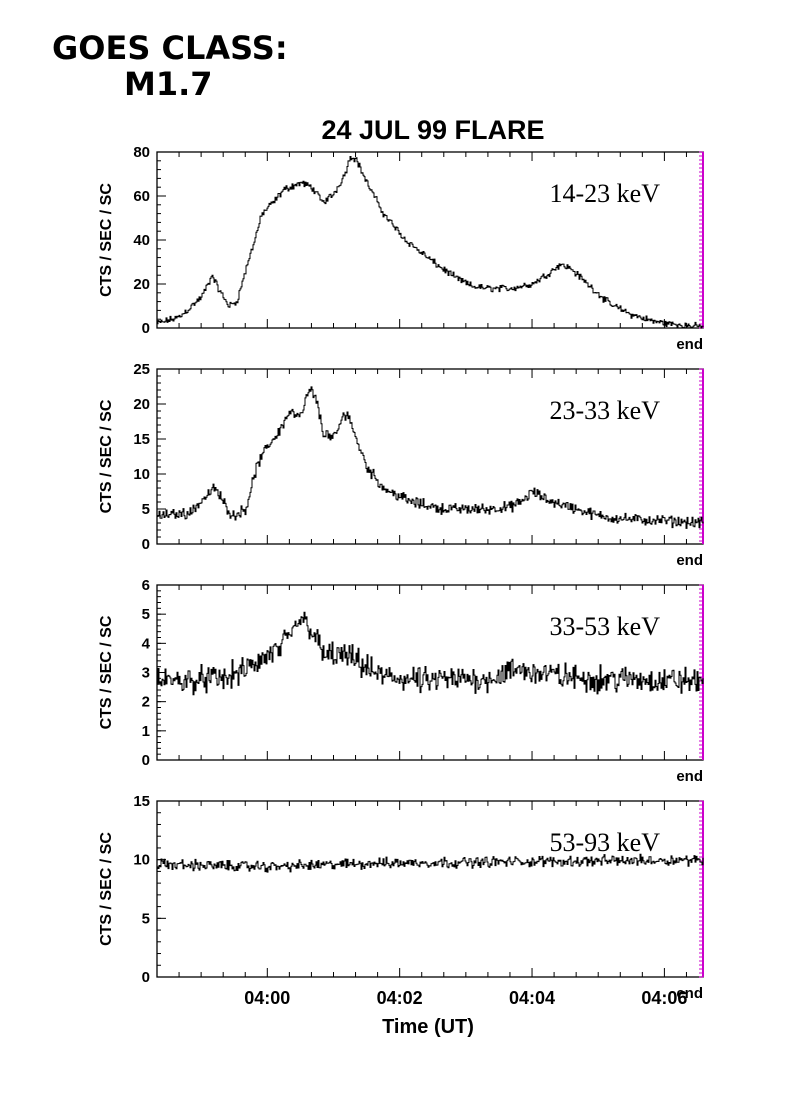  What do you see at coordinates (170, 48) in the screenshot?
I see `goes-class-heading: GOES CLASS:` at bounding box center [170, 48].